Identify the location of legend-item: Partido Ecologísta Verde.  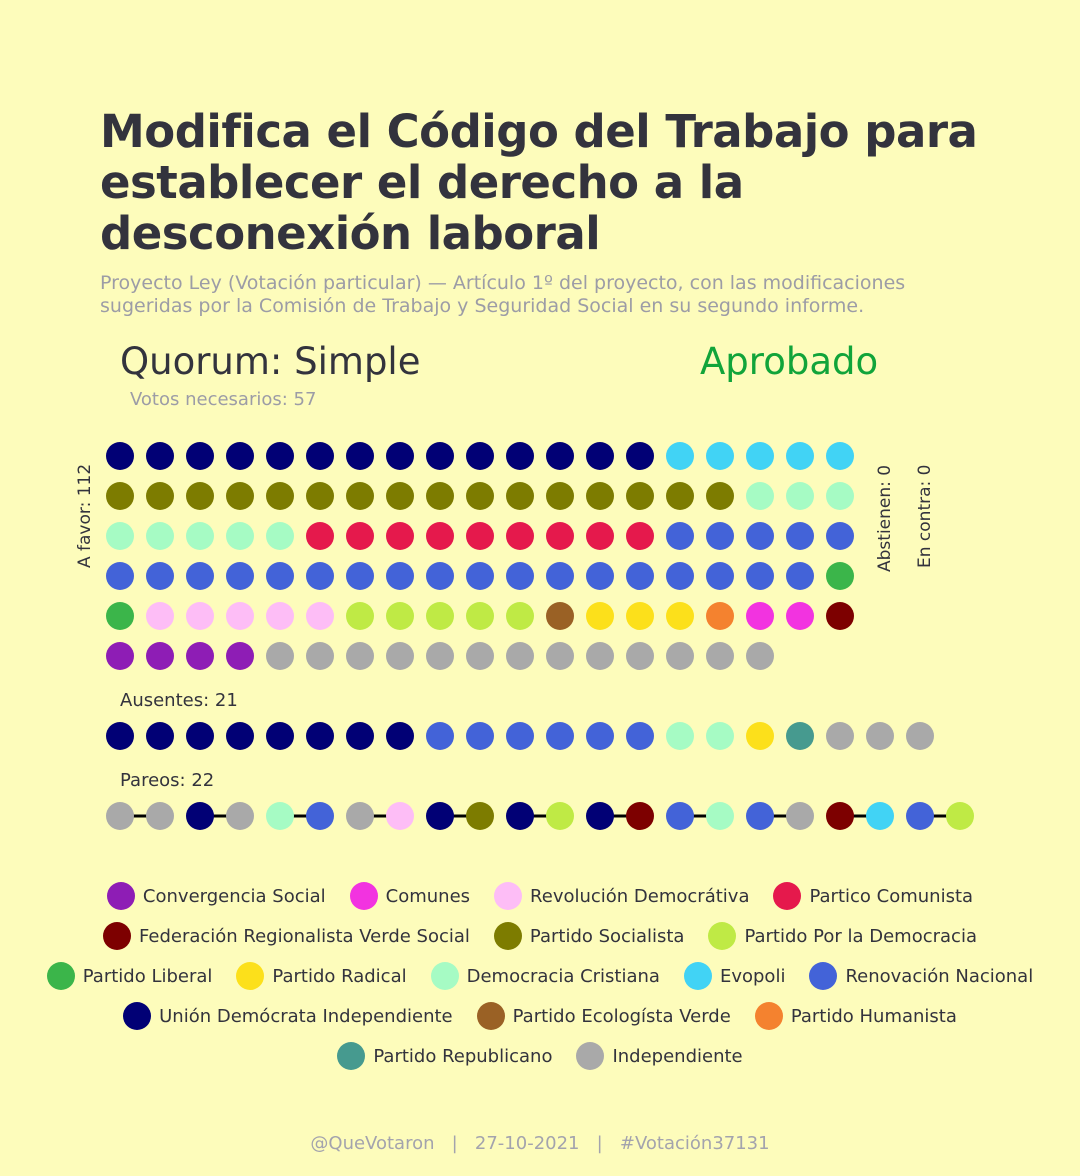
(603, 1016).